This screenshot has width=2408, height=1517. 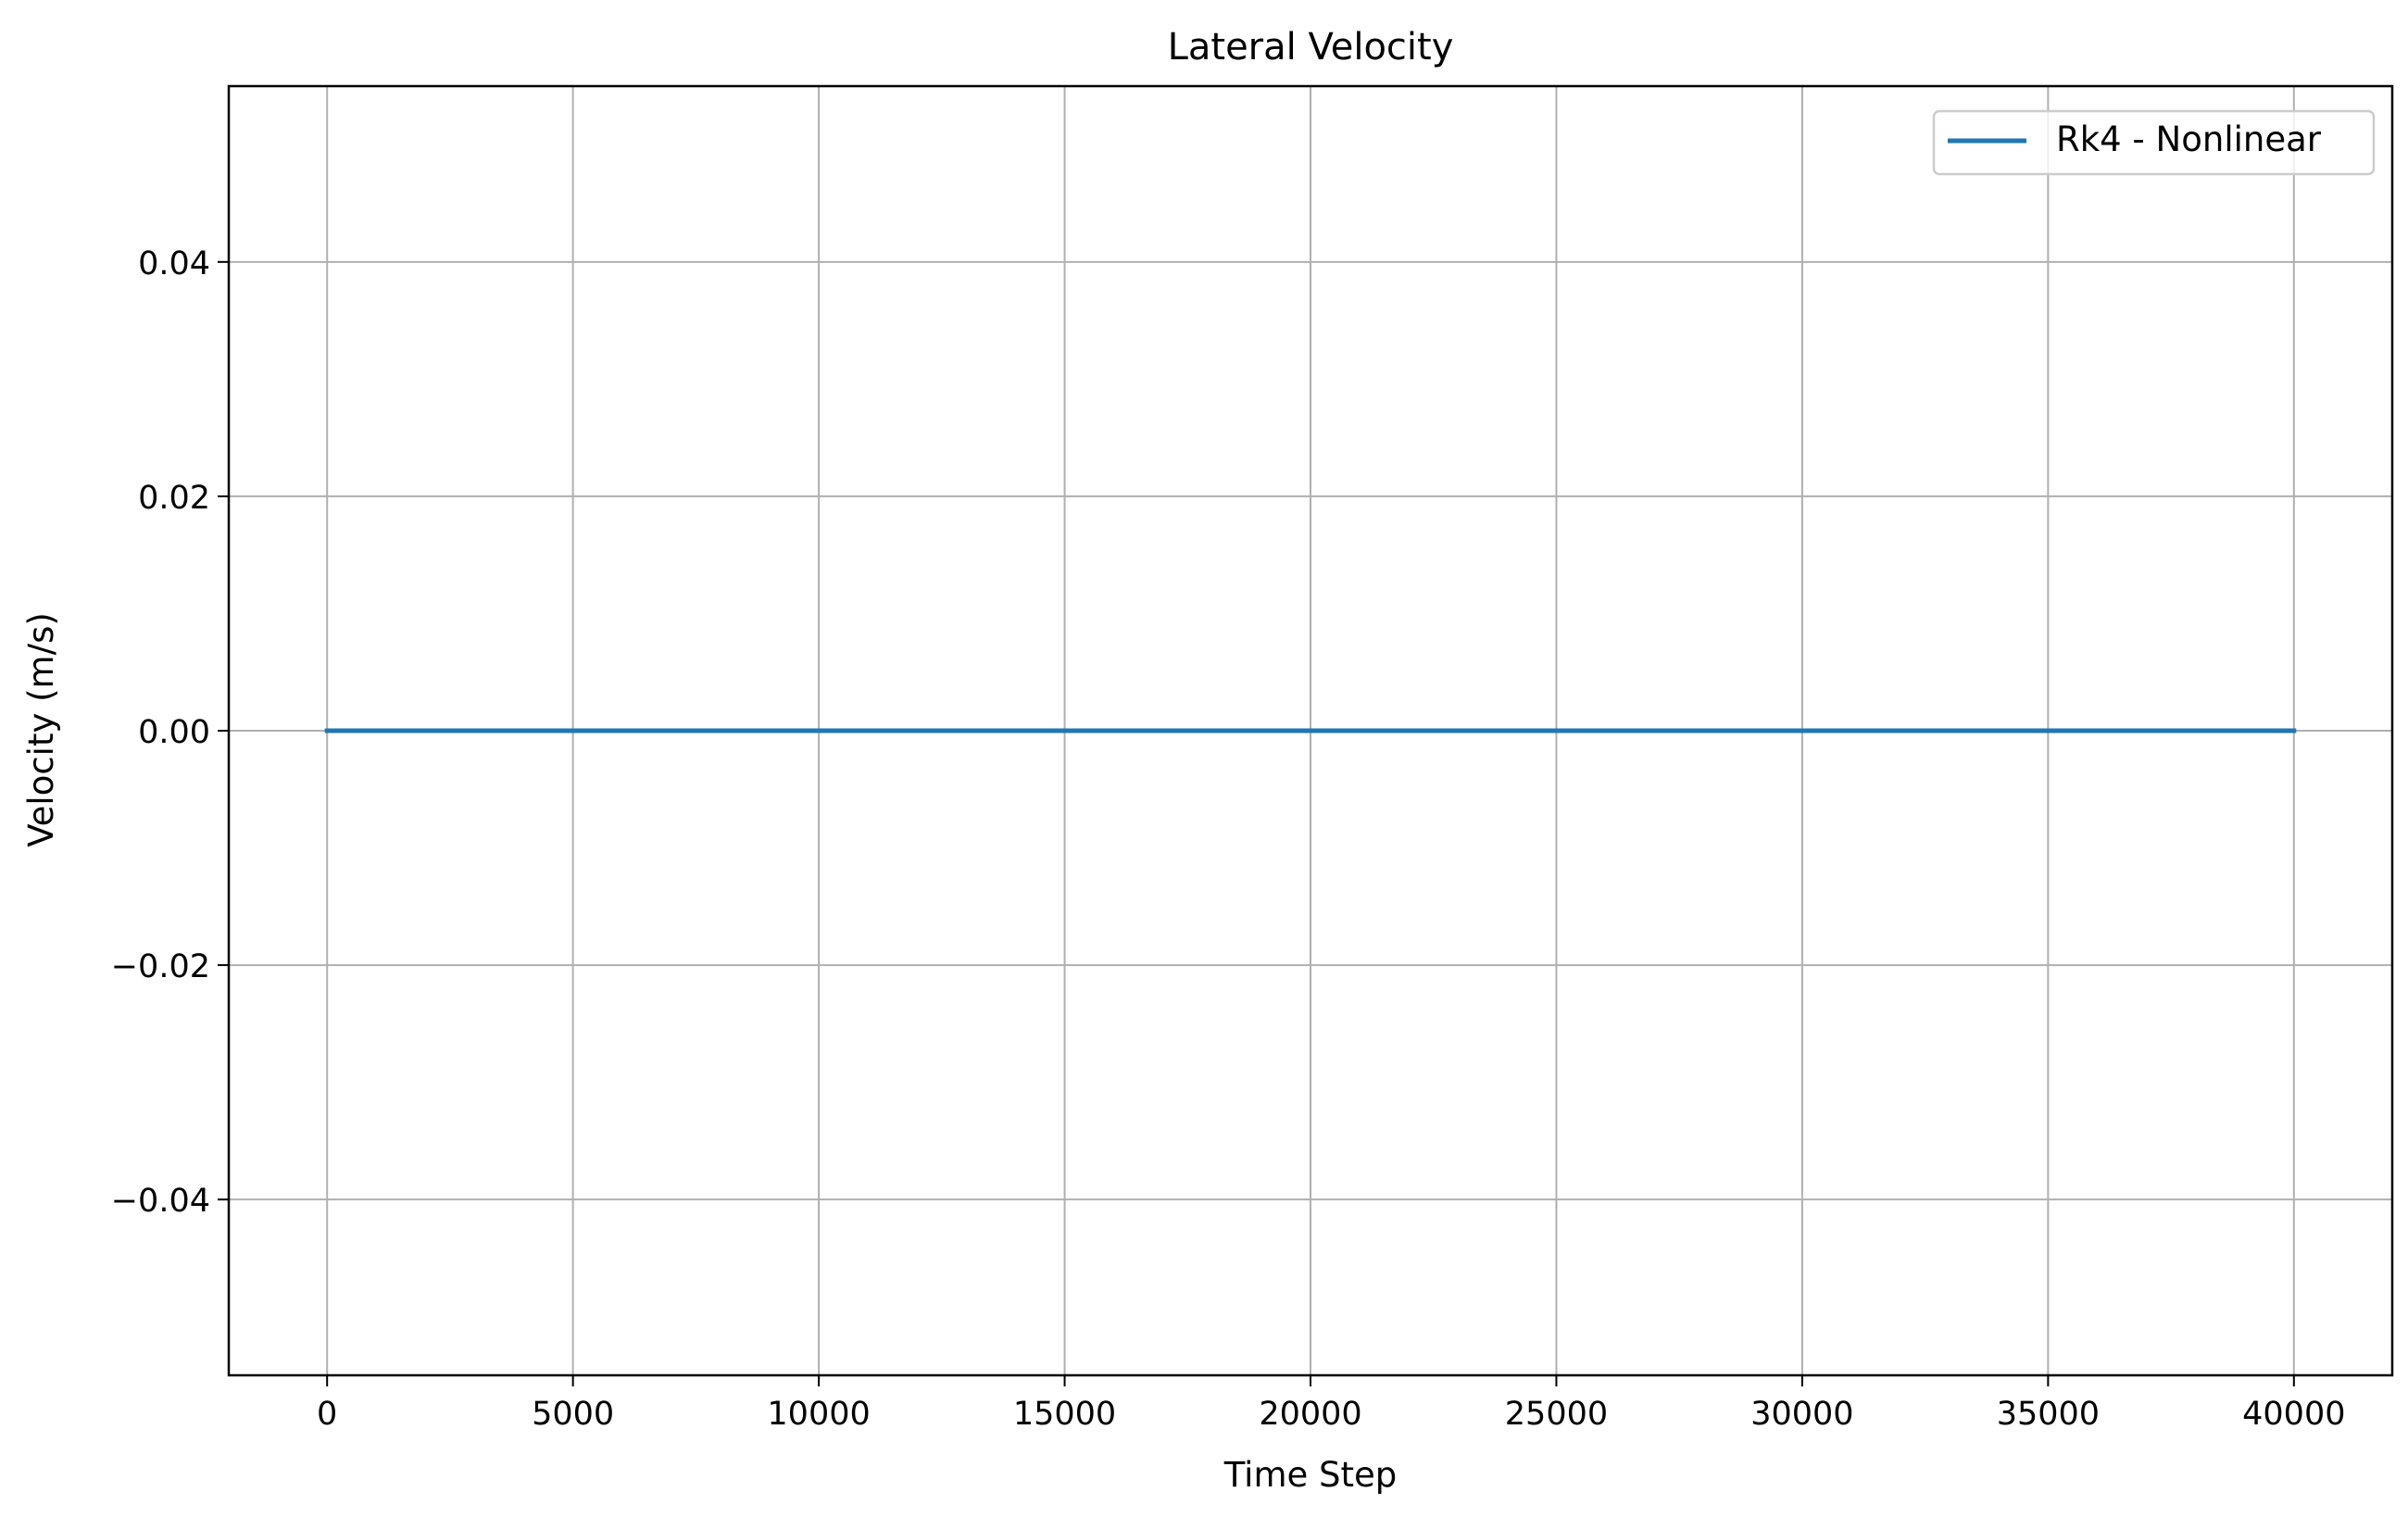 What do you see at coordinates (2189, 139) in the screenshot?
I see `legend-label: Rk4 - Nonlinear` at bounding box center [2189, 139].